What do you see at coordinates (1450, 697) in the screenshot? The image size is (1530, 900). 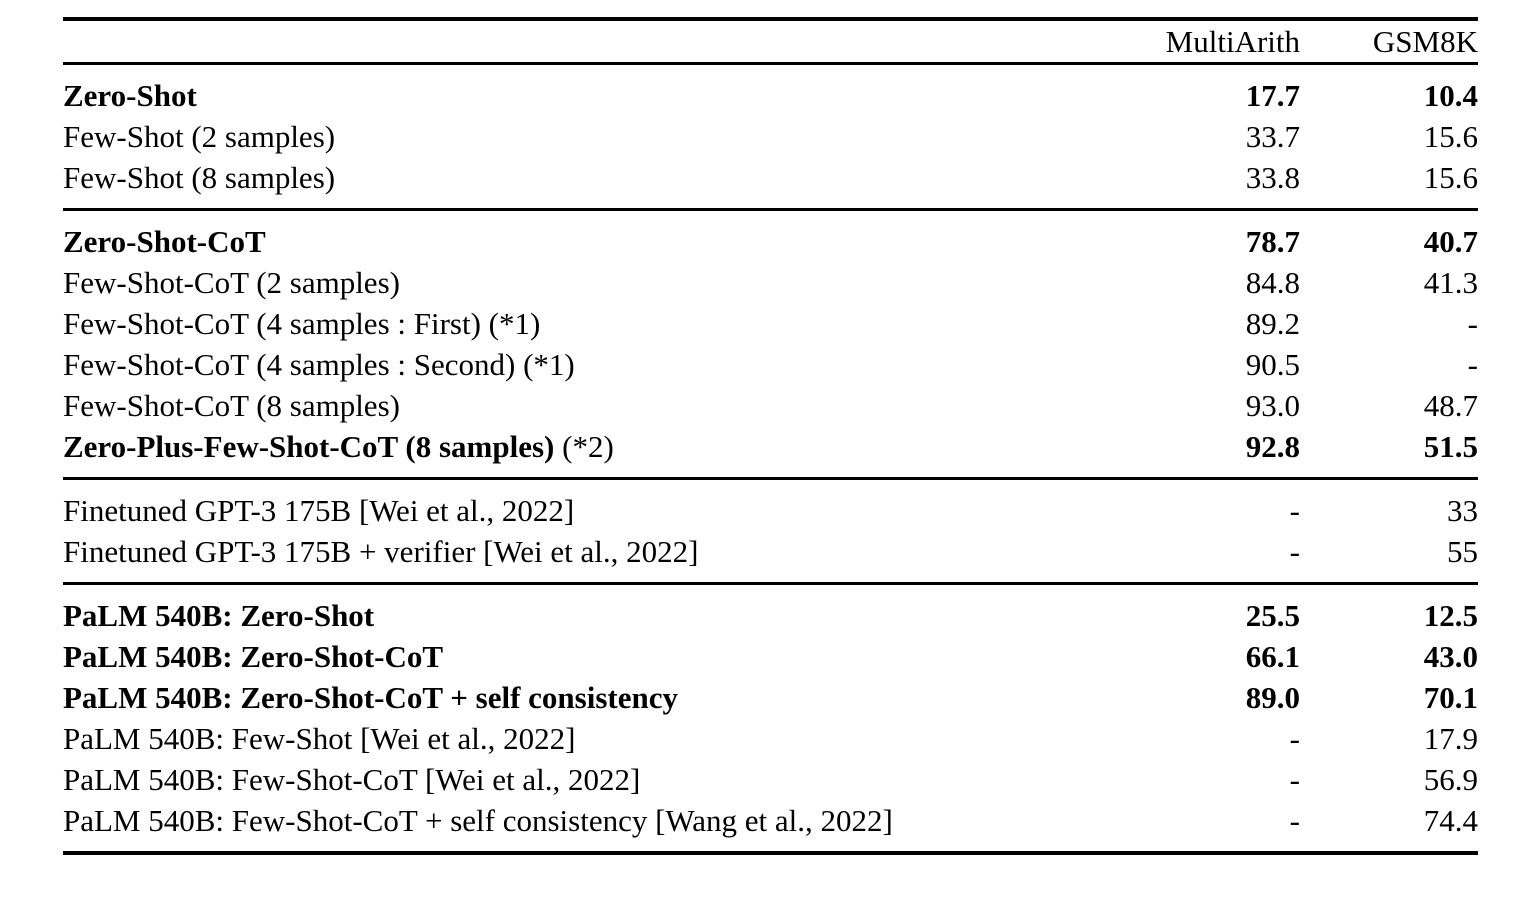 I see `gsm8k-value-cell: 70.1` at bounding box center [1450, 697].